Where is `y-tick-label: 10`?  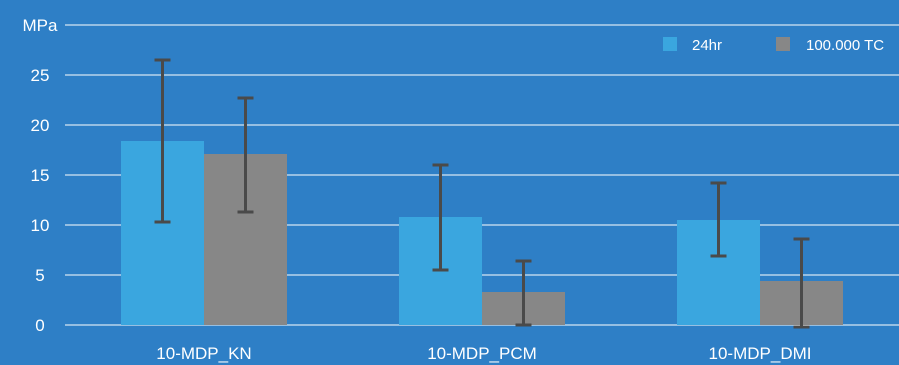 y-tick-label: 10 is located at coordinates (40, 225).